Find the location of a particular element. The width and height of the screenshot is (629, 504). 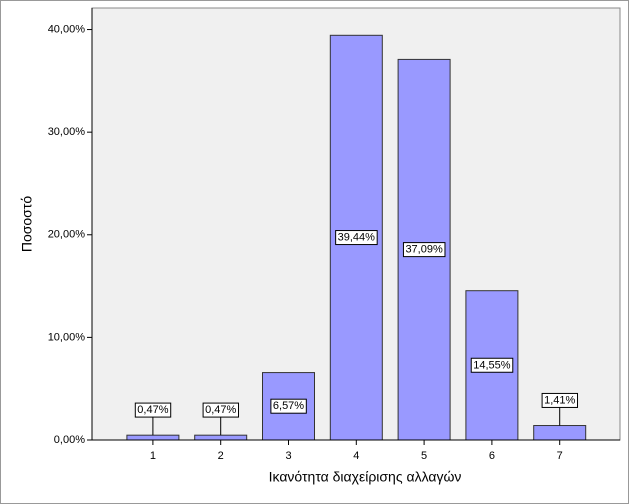

value-label: 1,41% is located at coordinates (559, 400).